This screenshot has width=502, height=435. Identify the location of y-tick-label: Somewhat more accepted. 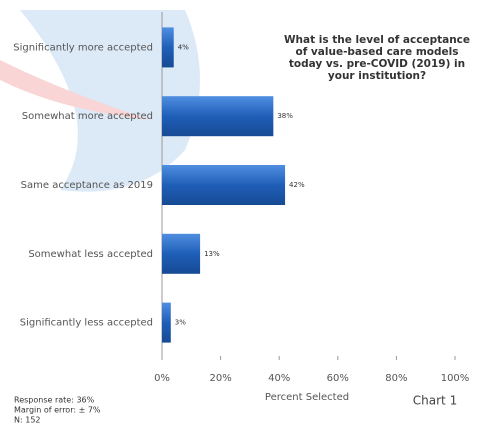
(87, 116).